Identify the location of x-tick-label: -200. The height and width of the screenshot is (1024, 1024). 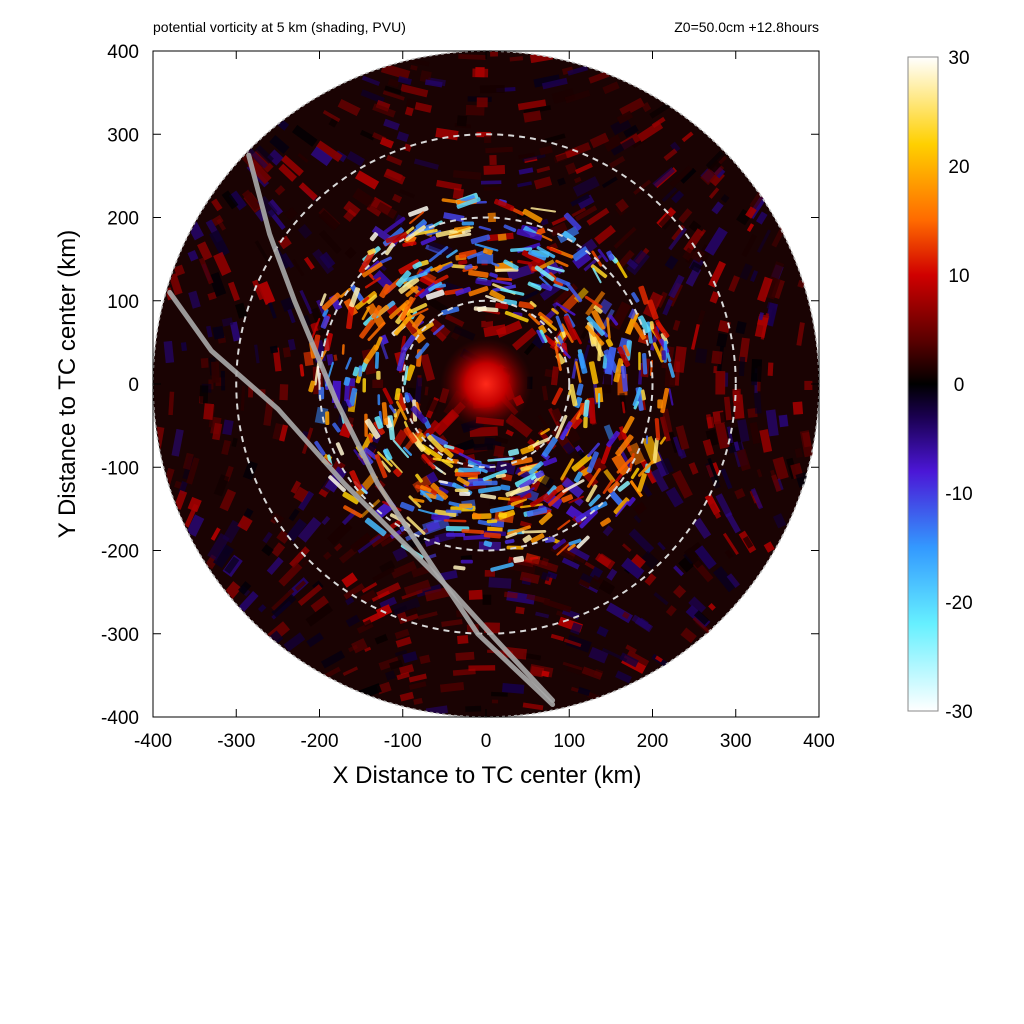
(319, 741).